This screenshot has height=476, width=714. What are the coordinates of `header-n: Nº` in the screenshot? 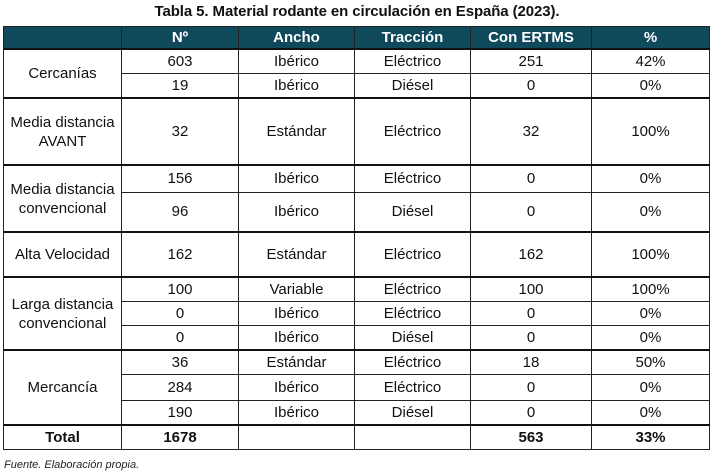 It's located at (180, 38).